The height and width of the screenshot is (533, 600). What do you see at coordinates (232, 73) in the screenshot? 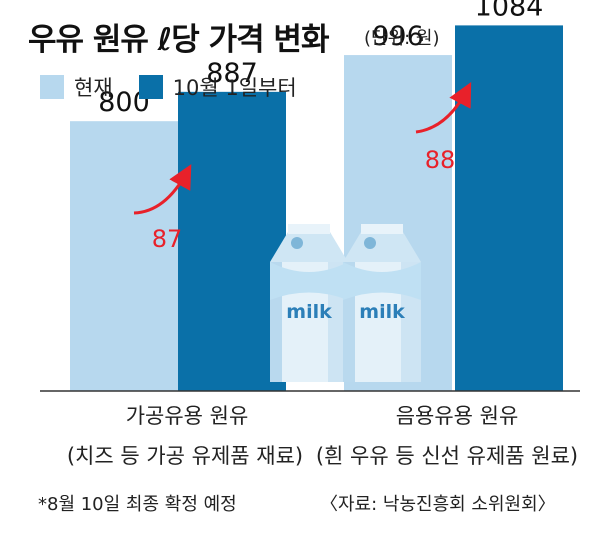
I see `value-label-from-oct-processing: 887` at bounding box center [232, 73].